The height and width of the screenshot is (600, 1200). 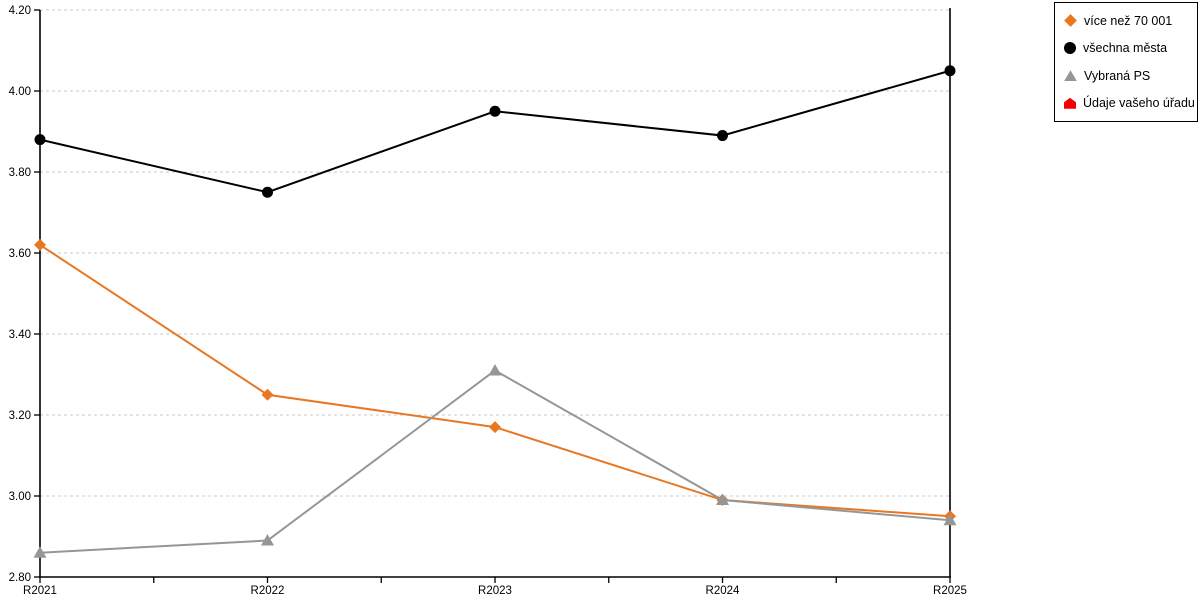 I want to click on legend-item-vsechna-mesta: všechna města, so click(x=1130, y=48).